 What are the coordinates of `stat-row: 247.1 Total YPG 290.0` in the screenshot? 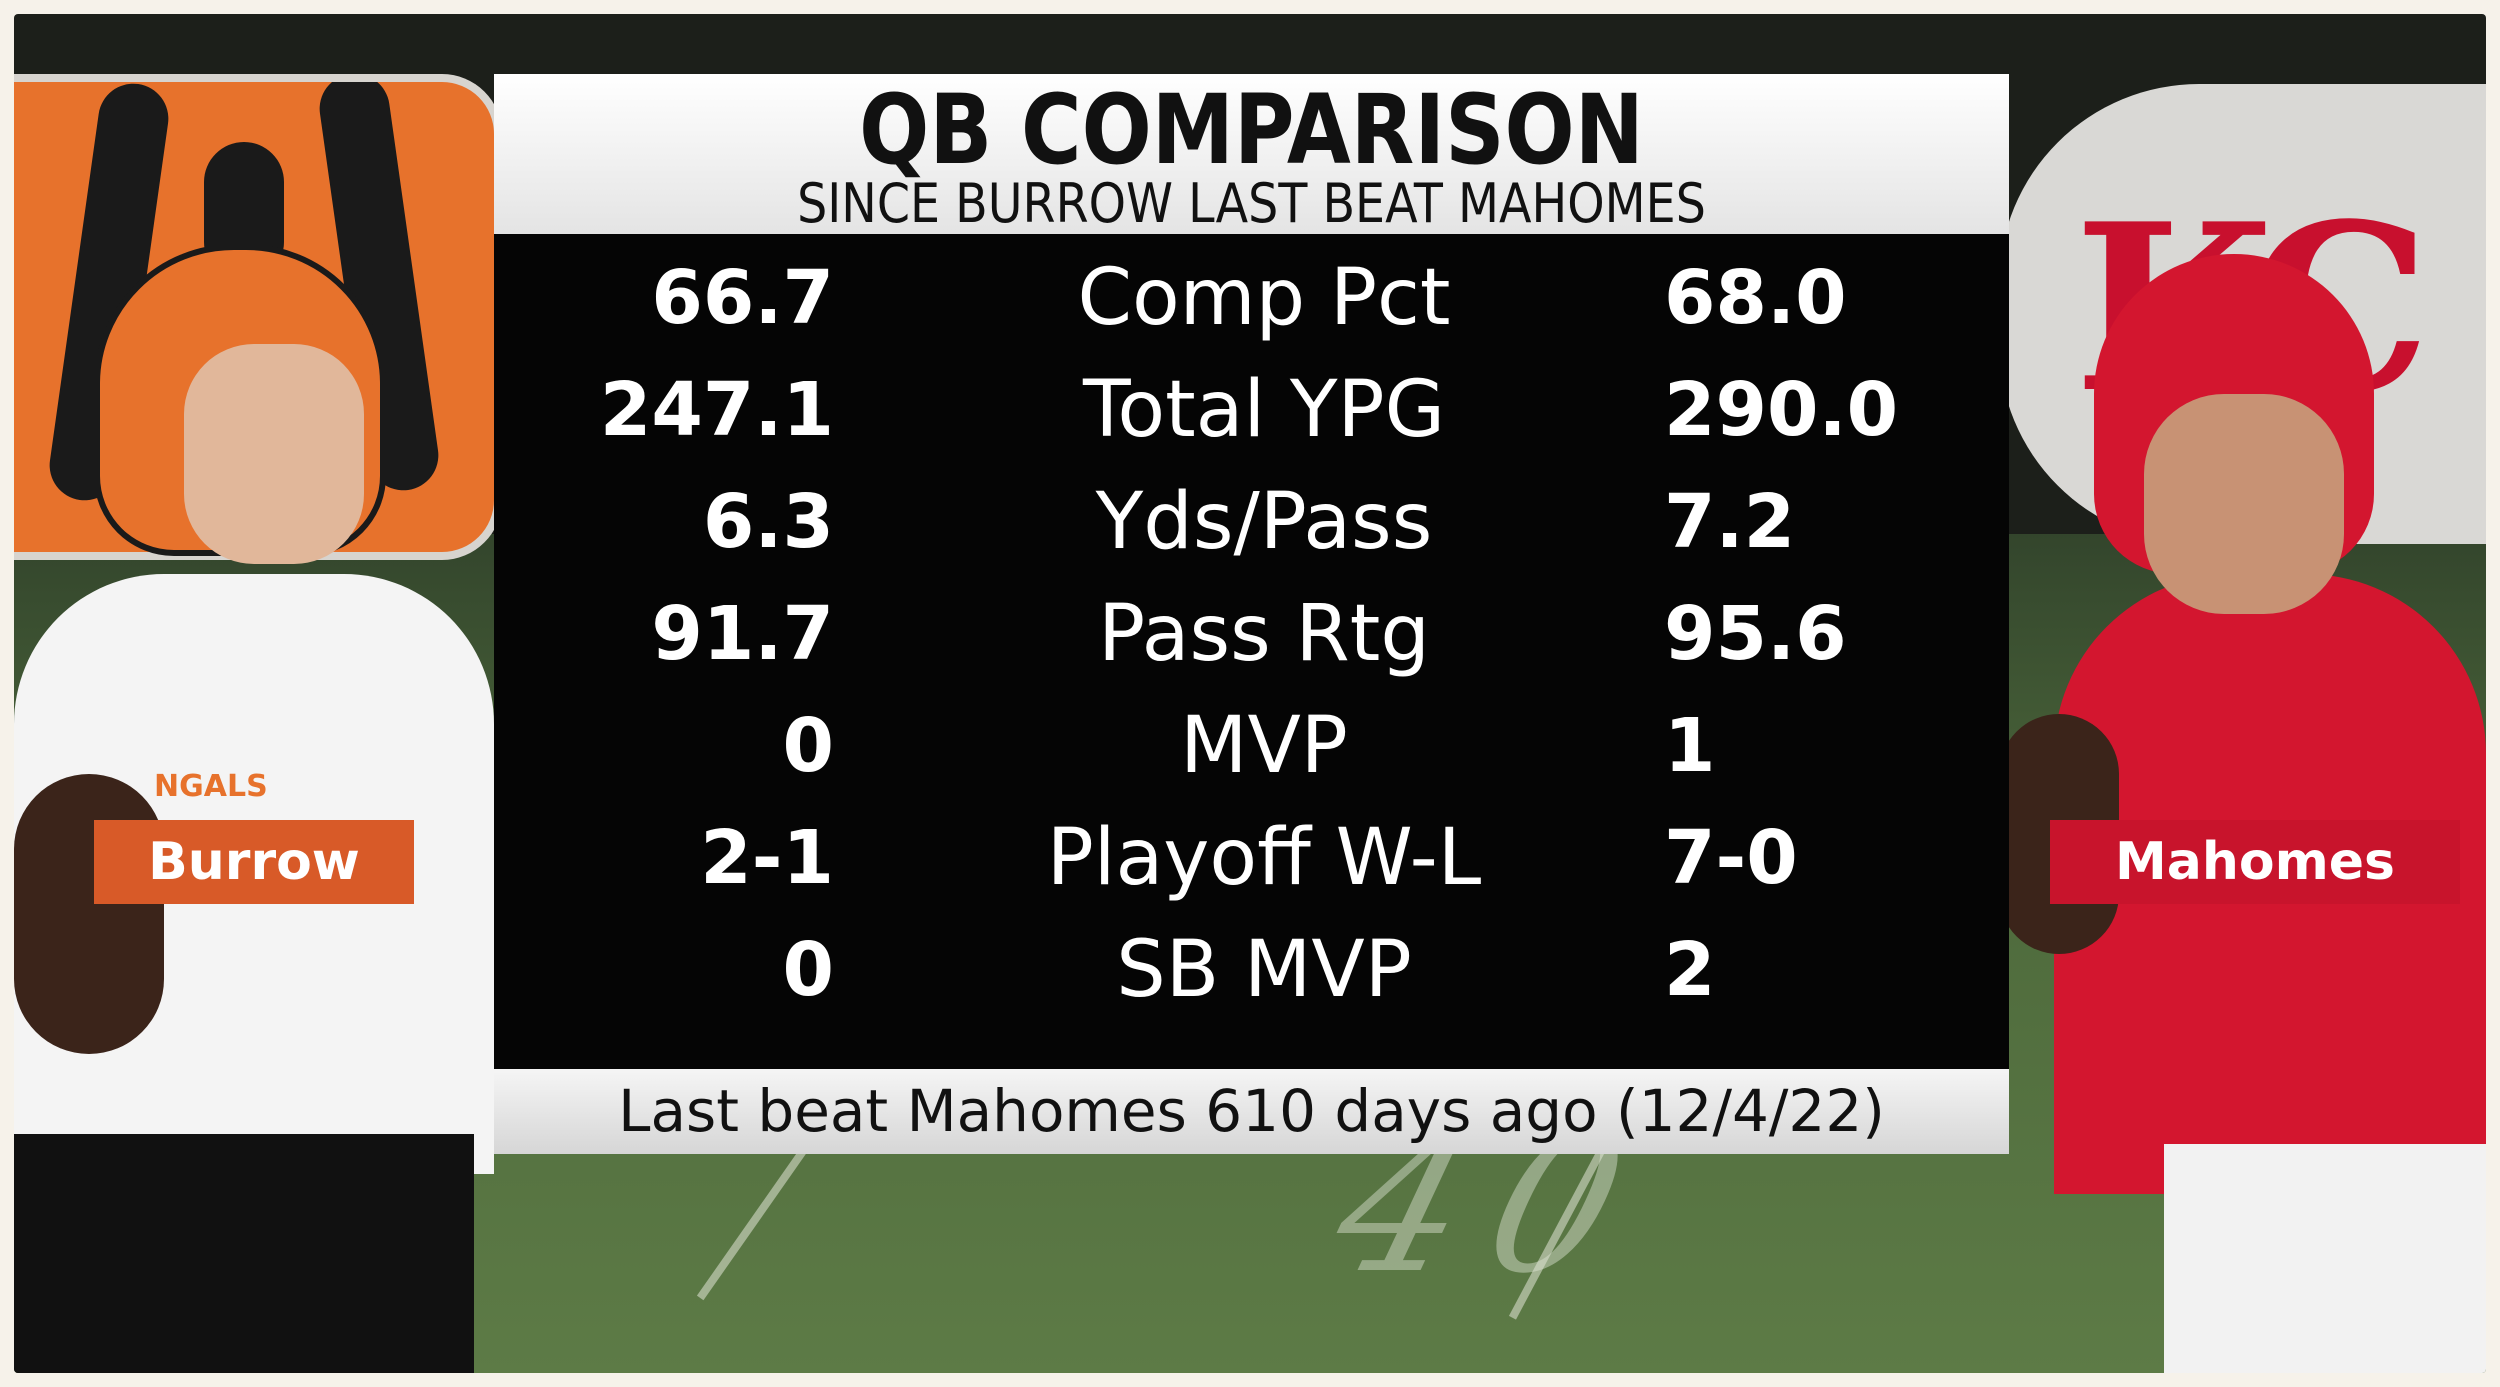 It's located at (1251, 410).